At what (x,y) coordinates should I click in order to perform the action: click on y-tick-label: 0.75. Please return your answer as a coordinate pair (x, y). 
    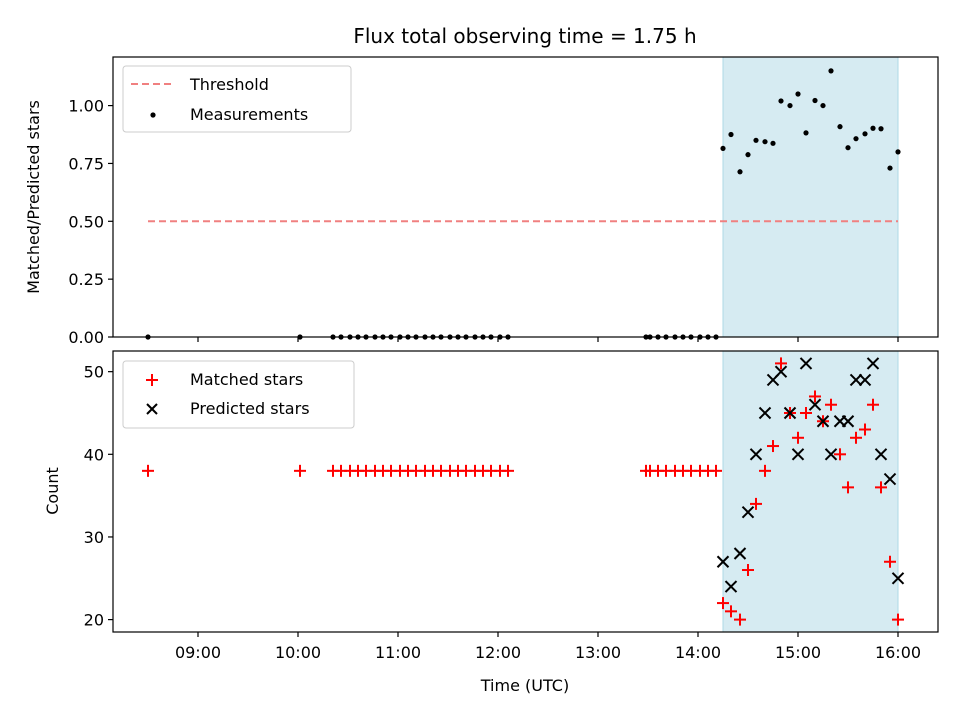
    Looking at the image, I should click on (86, 163).